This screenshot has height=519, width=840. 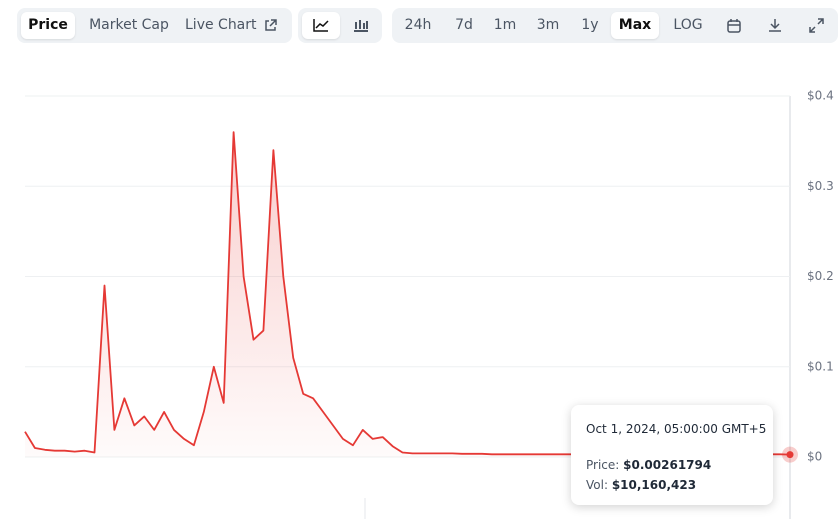 I want to click on line-chart-button, so click(x=321, y=25).